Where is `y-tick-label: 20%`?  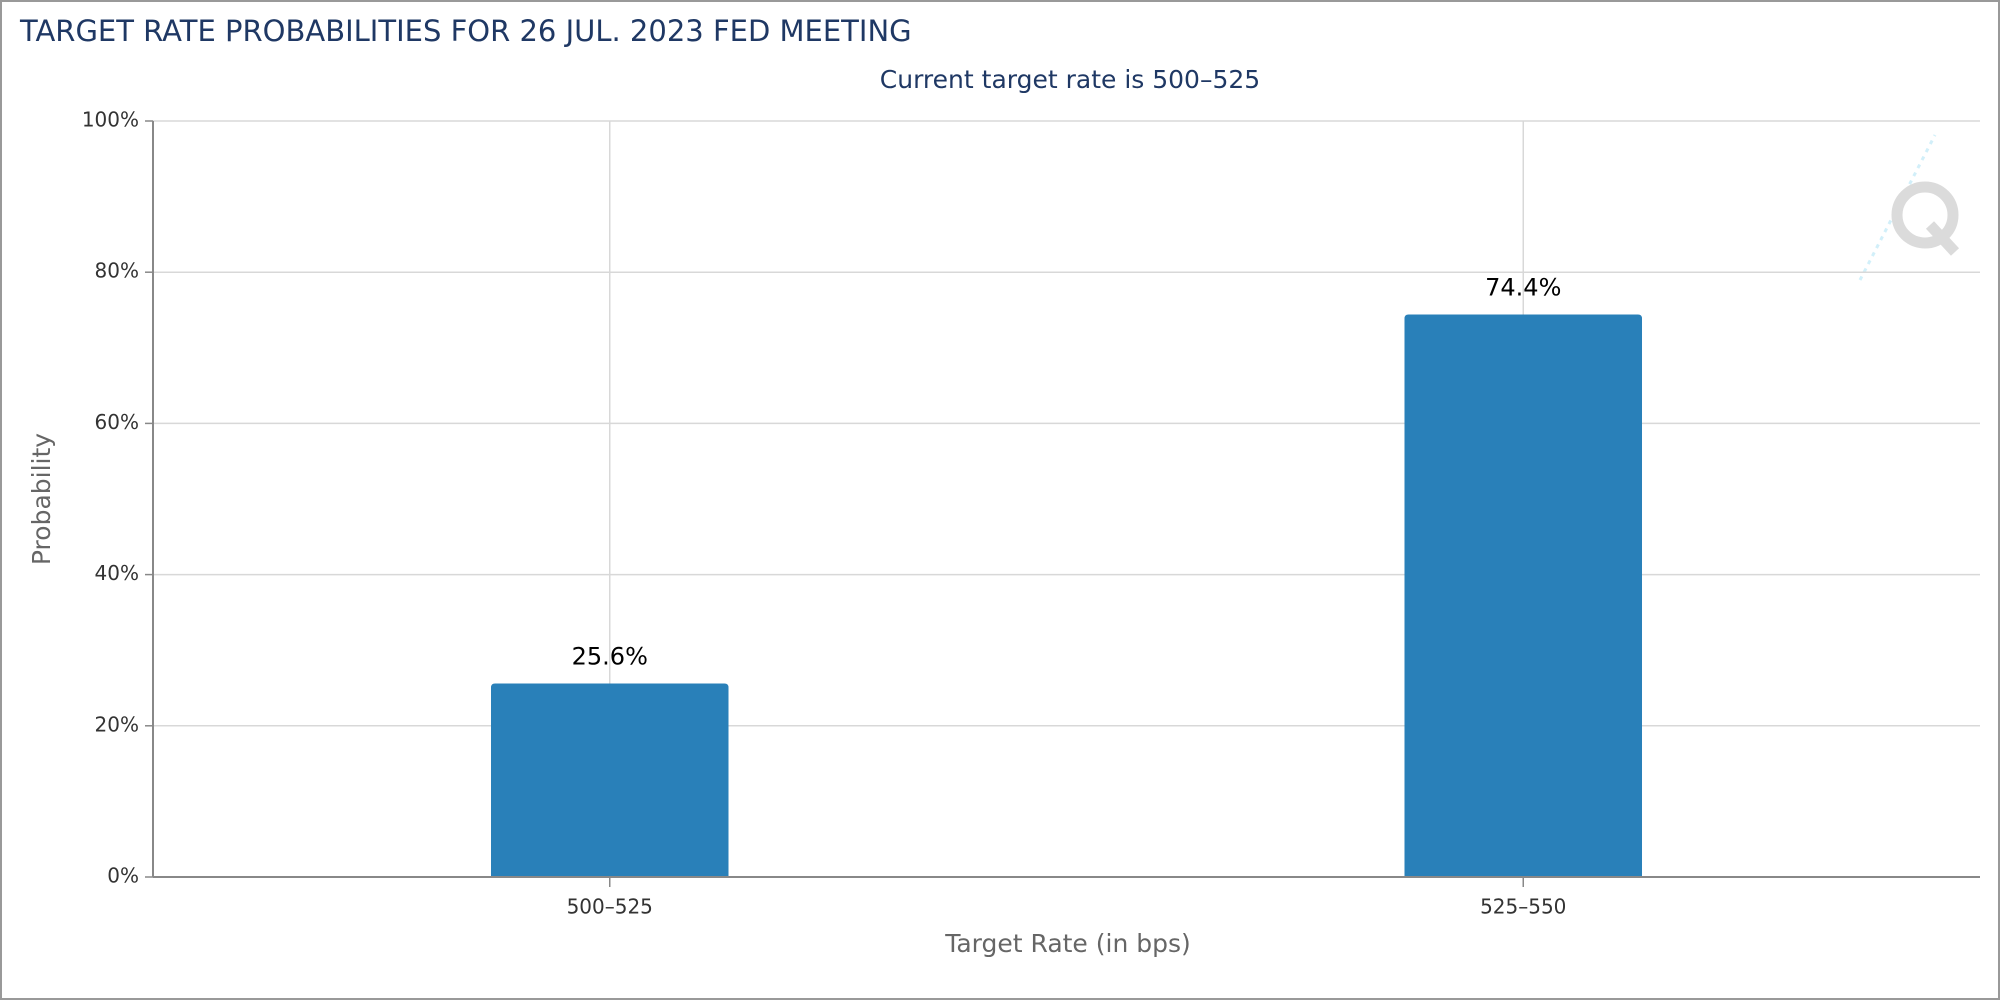 y-tick-label: 20% is located at coordinates (117, 724).